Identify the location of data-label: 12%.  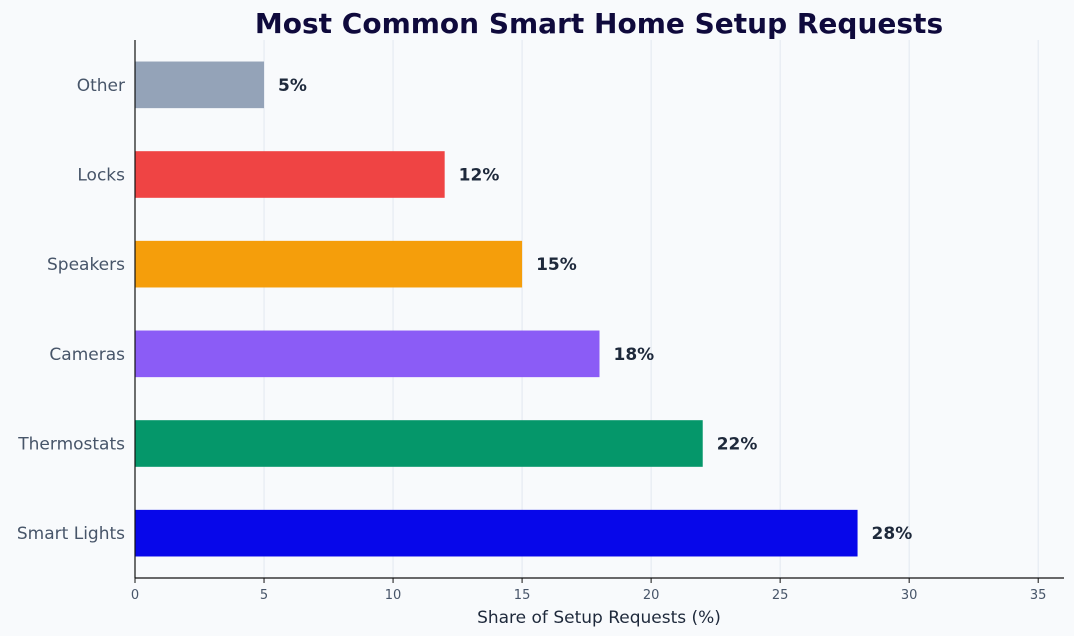
(479, 176).